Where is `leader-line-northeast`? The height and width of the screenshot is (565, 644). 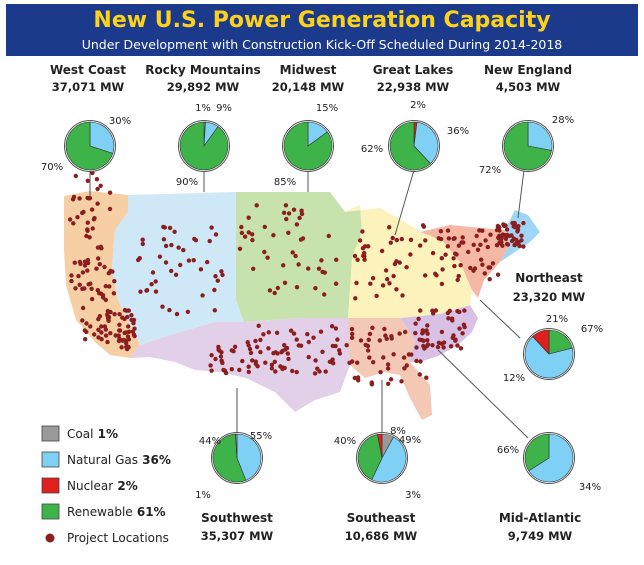 leader-line-northeast is located at coordinates (500, 319).